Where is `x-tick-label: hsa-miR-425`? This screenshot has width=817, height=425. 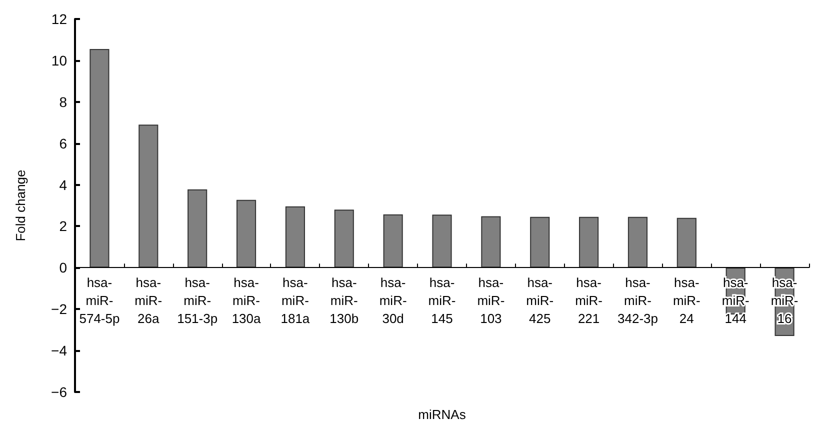
x-tick-label: hsa-miR-425 is located at coordinates (540, 300).